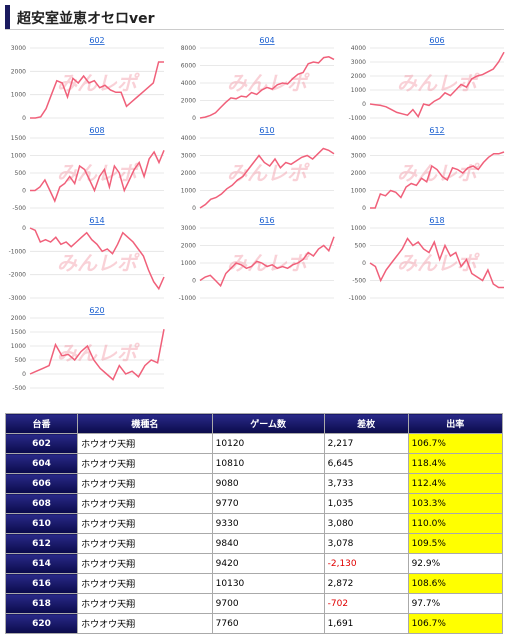 This screenshot has width=509, height=640. I want to click on chart-title: 620, so click(96, 310).